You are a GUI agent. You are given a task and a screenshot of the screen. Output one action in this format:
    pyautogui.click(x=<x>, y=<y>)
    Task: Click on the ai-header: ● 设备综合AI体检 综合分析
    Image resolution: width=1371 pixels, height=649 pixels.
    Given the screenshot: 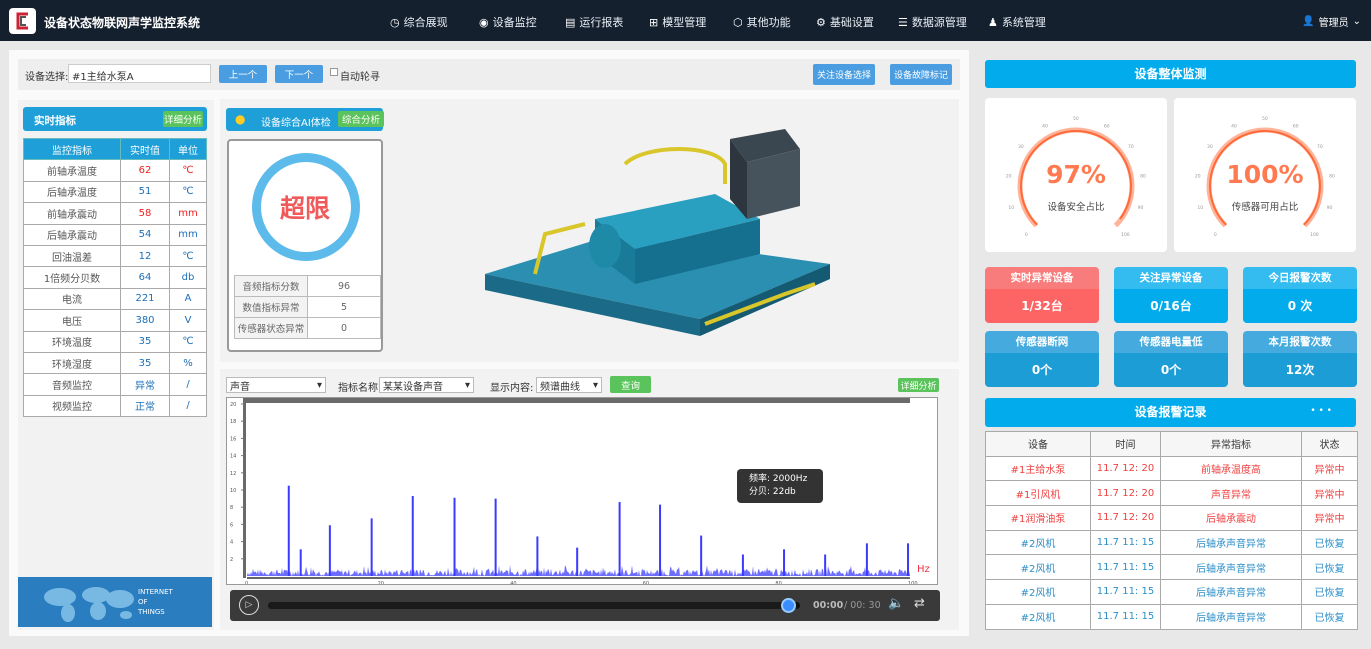 What is the action you would take?
    pyautogui.click(x=305, y=119)
    